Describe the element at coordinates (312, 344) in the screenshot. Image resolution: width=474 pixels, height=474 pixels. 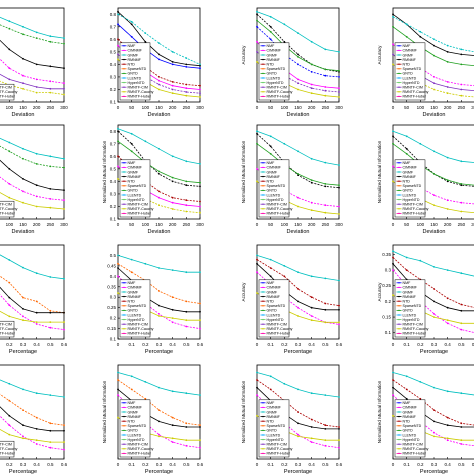
I see `x-tick-label: 0.4` at that location.